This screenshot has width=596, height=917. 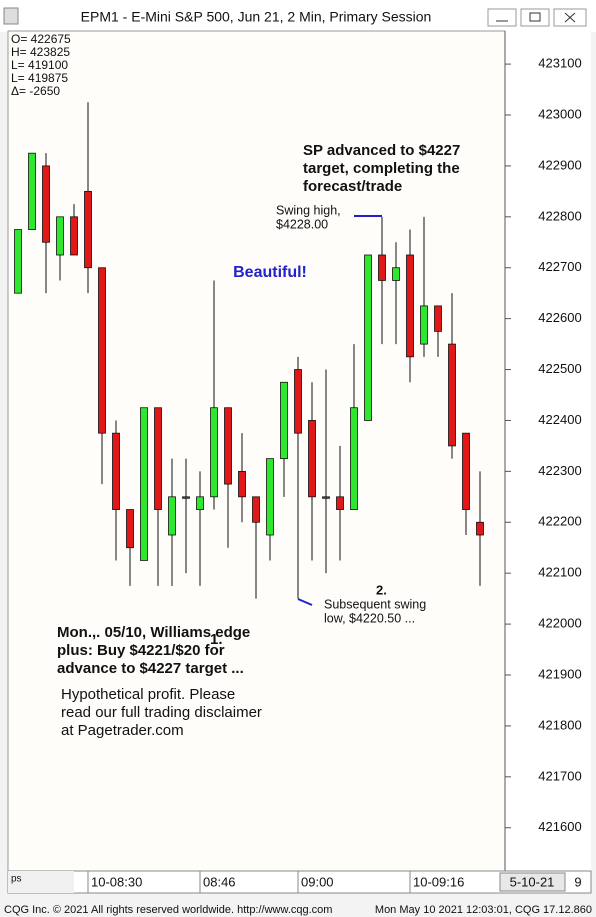 What do you see at coordinates (559, 572) in the screenshot?
I see `y-tick-label: 422100` at bounding box center [559, 572].